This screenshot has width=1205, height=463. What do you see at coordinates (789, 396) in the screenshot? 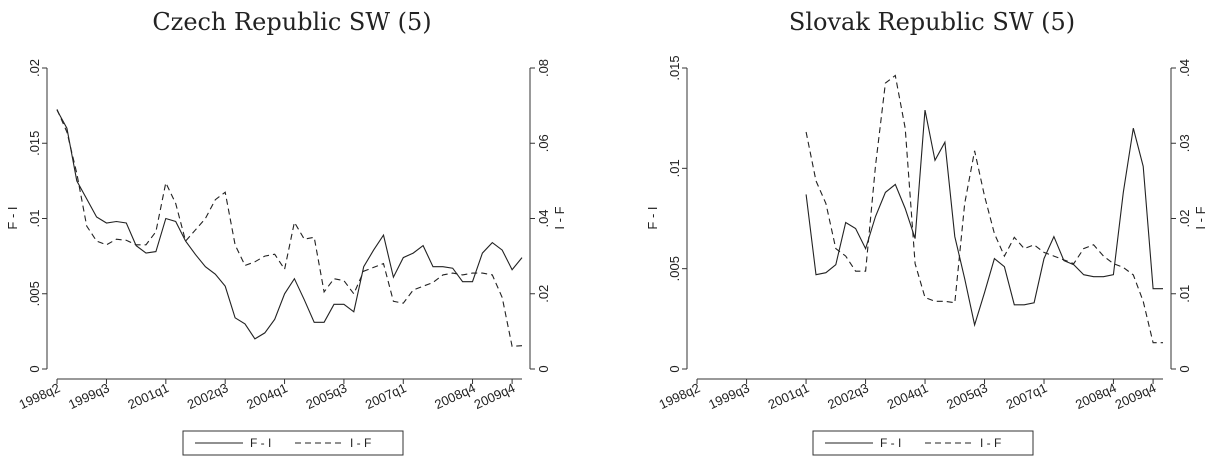
I see `chart2-x-tick-label: 2001q1` at bounding box center [789, 396].